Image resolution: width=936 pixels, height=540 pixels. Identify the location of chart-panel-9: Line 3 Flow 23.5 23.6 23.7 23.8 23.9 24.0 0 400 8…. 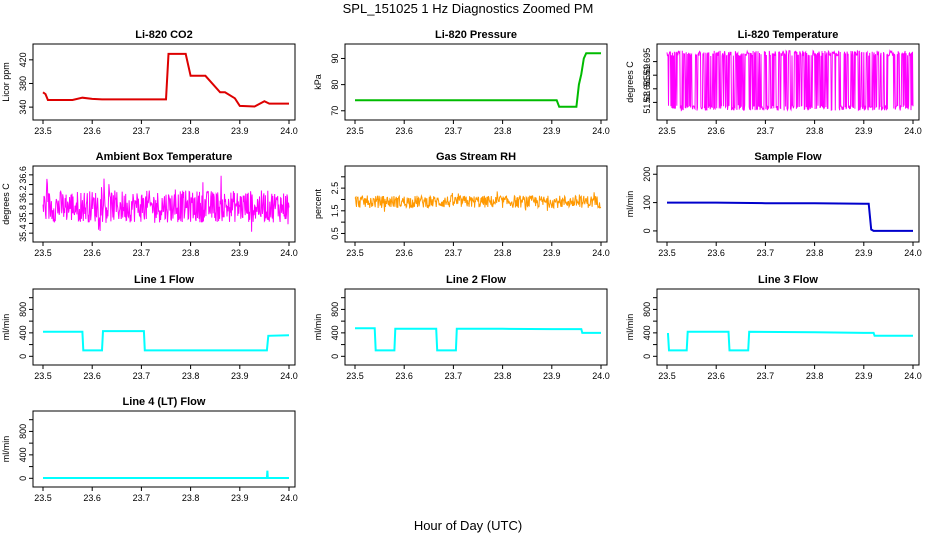
(773, 327).